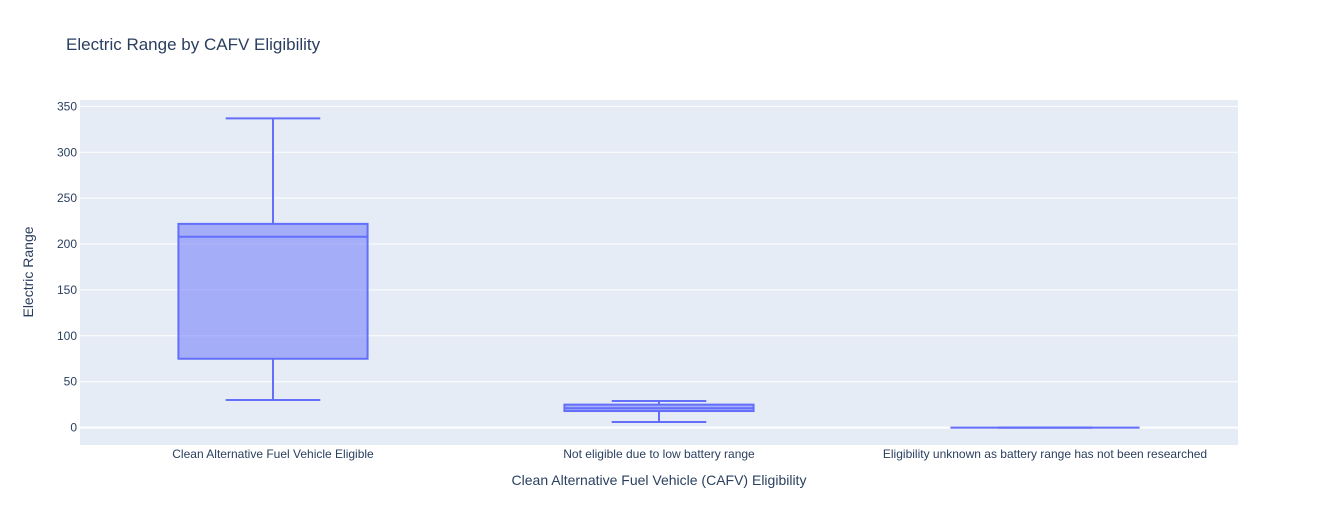  What do you see at coordinates (67, 106) in the screenshot?
I see `y-tick-label: 350` at bounding box center [67, 106].